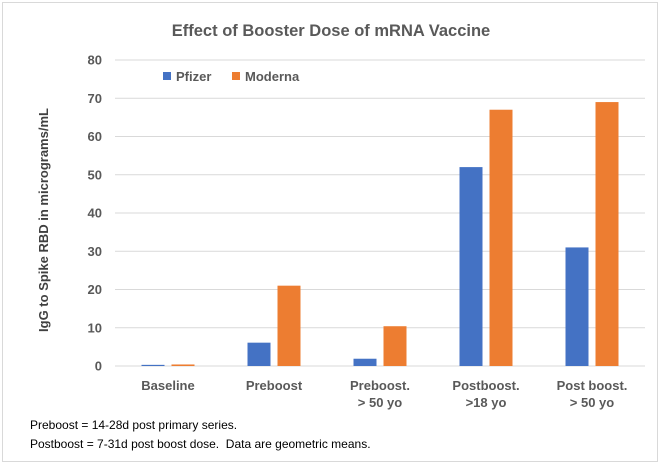 The width and height of the screenshot is (661, 465). I want to click on x-category-label: Baseline, so click(167, 385).